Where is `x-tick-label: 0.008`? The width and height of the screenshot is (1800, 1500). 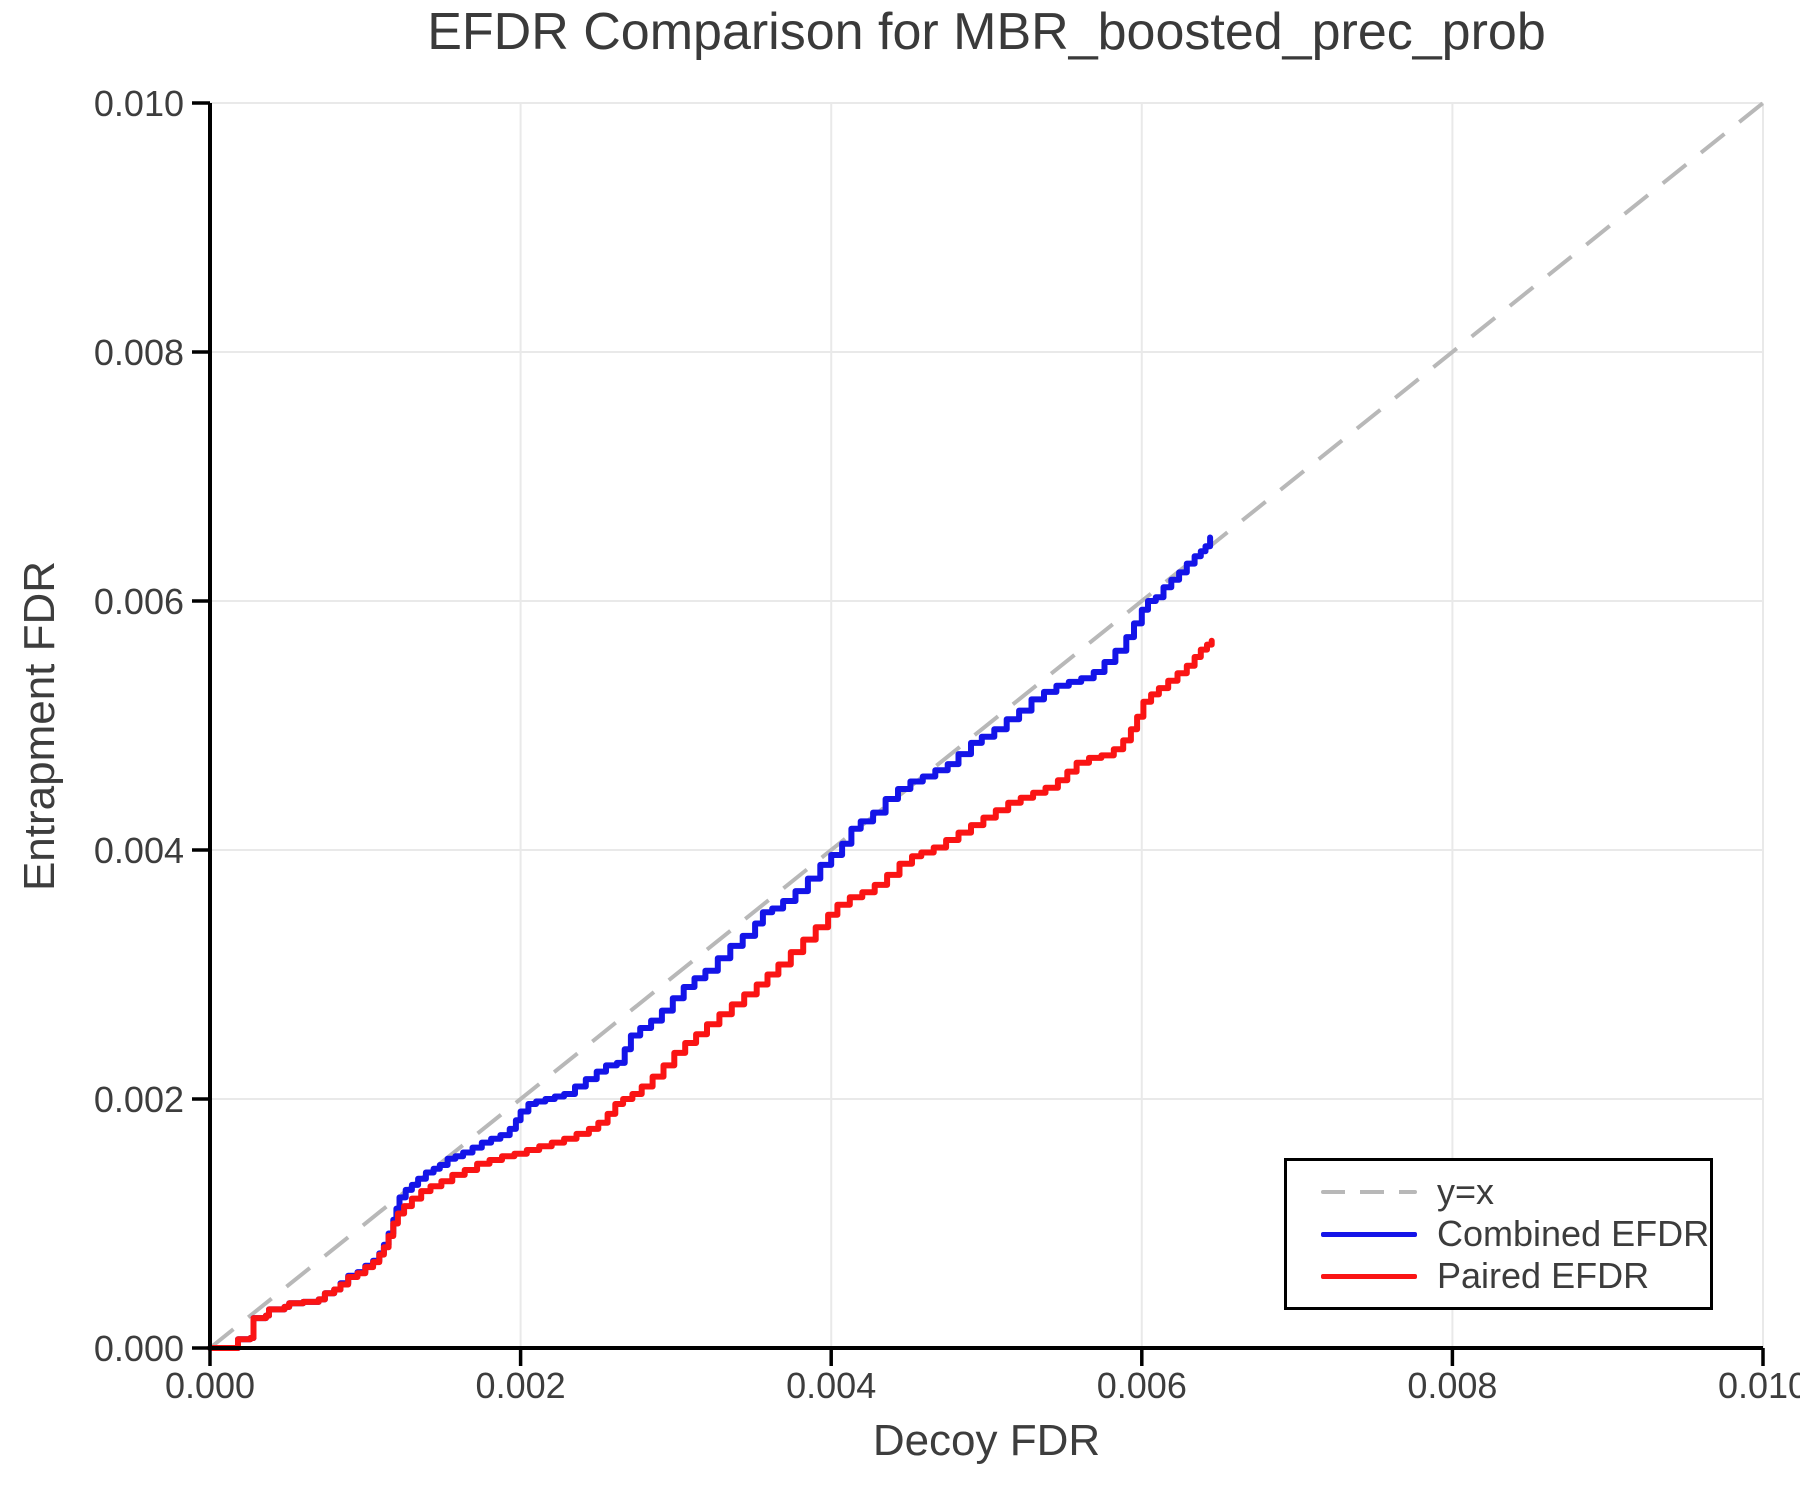
x-tick-label: 0.008 is located at coordinates (1452, 1385).